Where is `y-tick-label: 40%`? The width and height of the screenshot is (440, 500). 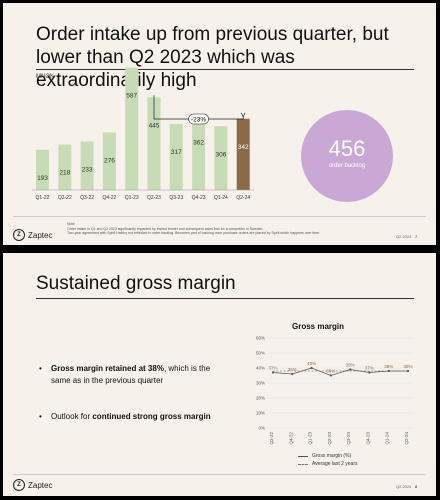
y-tick-label: 40% is located at coordinates (260, 368).